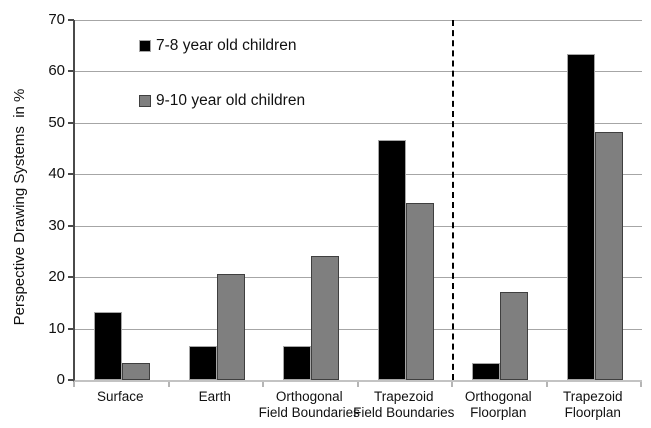 This screenshot has width=651, height=428. Describe the element at coordinates (56, 225) in the screenshot. I see `y-tick-label-30: 30` at that location.